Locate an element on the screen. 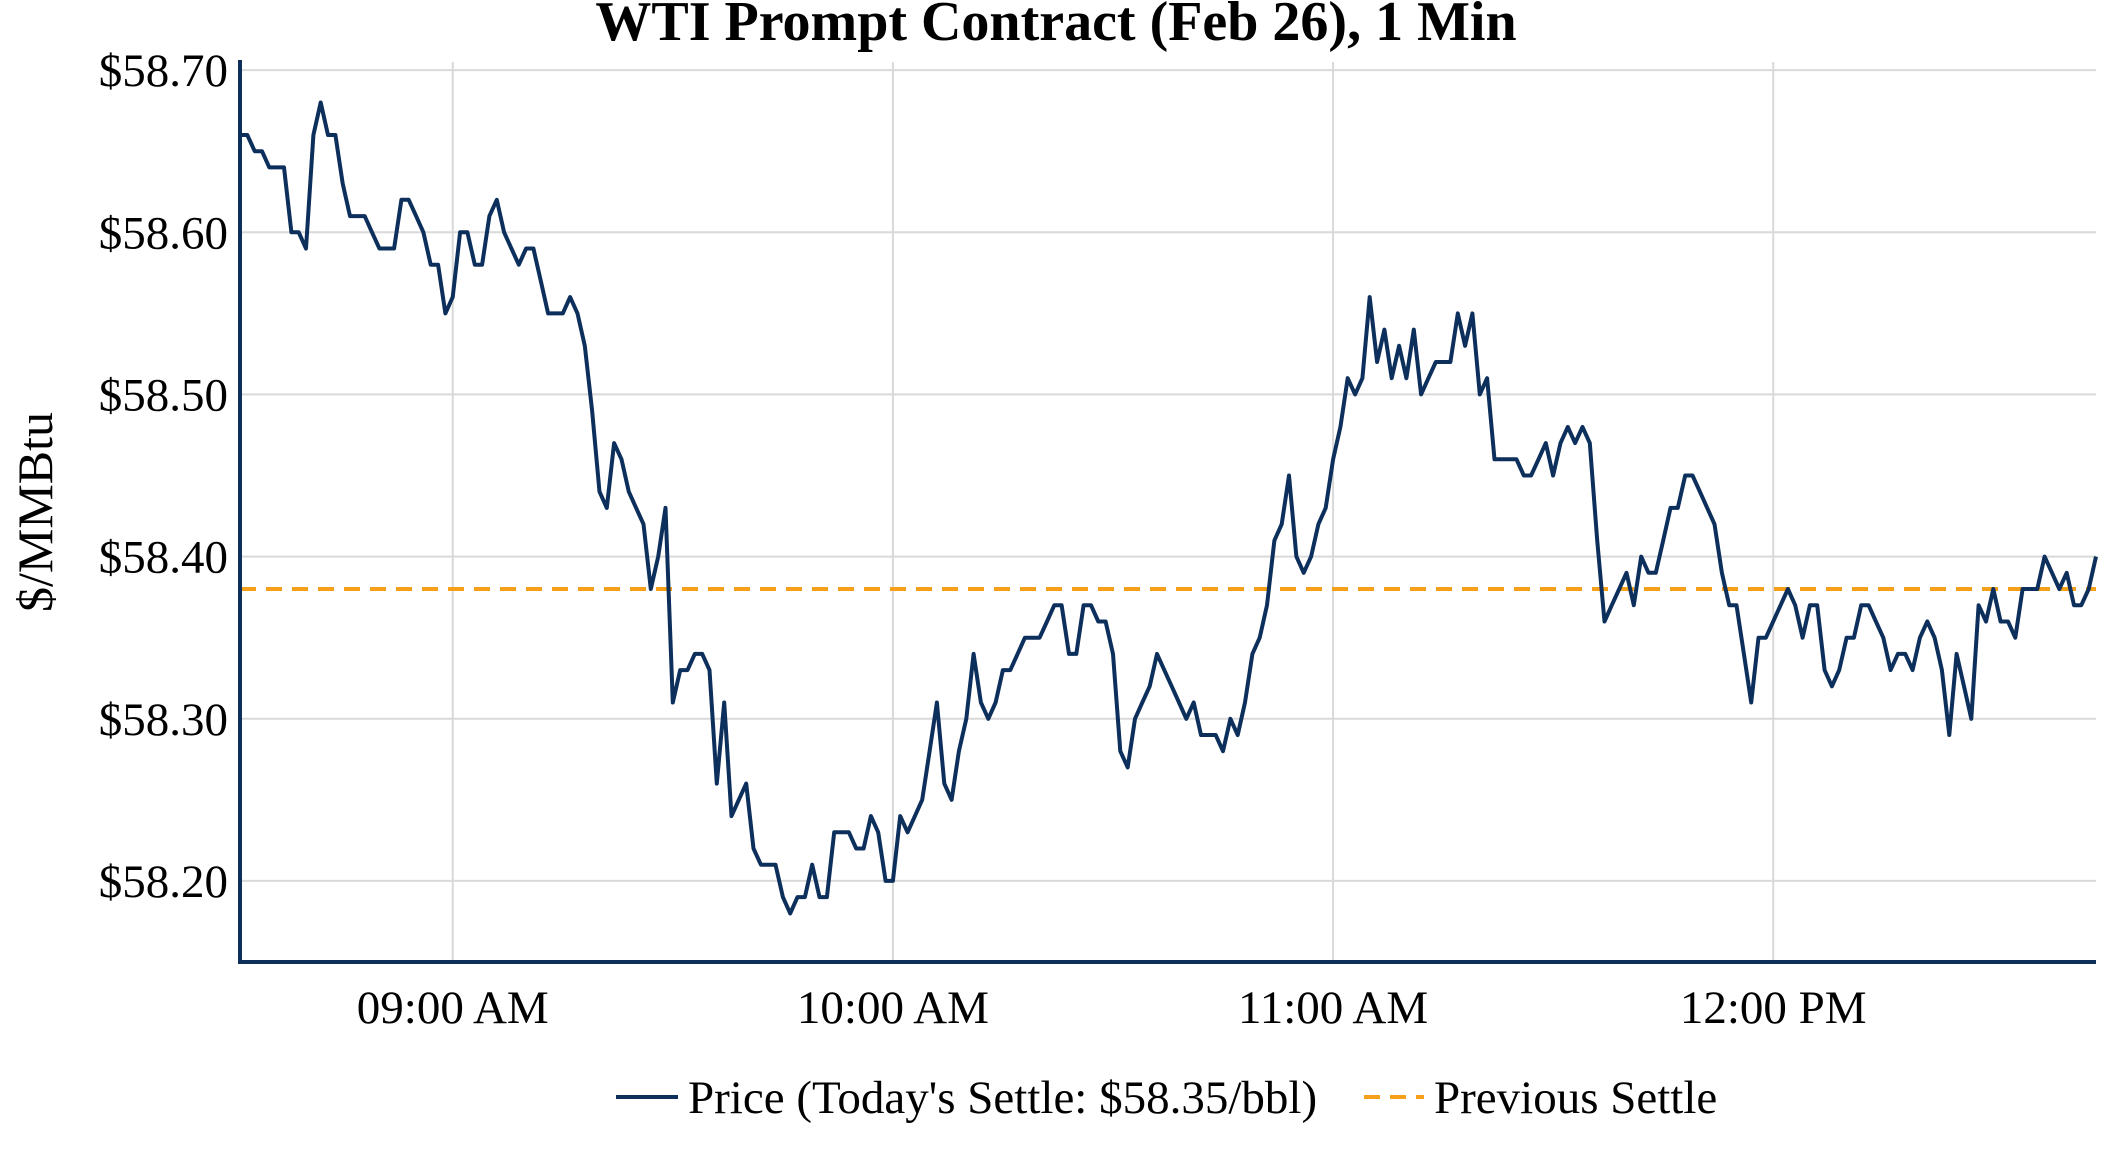 Image resolution: width=2112 pixels, height=1152 pixels. y-tick-label: $58.60 is located at coordinates (163, 233).